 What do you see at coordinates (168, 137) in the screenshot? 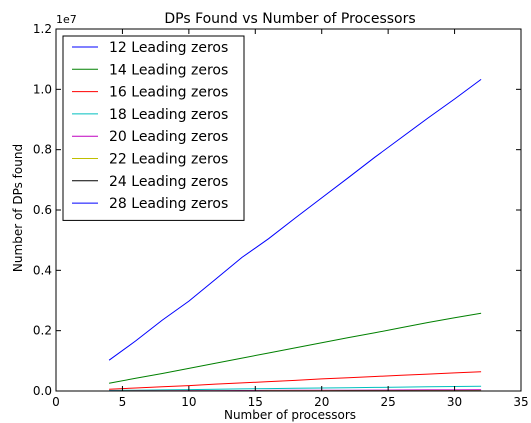
I see `legend-label-4: 20 Leading zeros` at bounding box center [168, 137].